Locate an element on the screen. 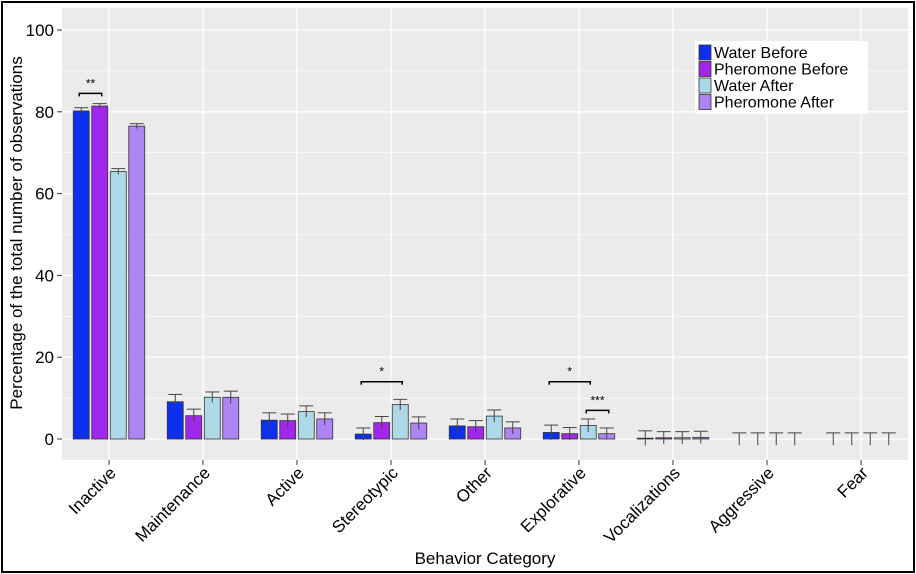 Image resolution: width=916 pixels, height=574 pixels. significance-label: *** is located at coordinates (597, 400).